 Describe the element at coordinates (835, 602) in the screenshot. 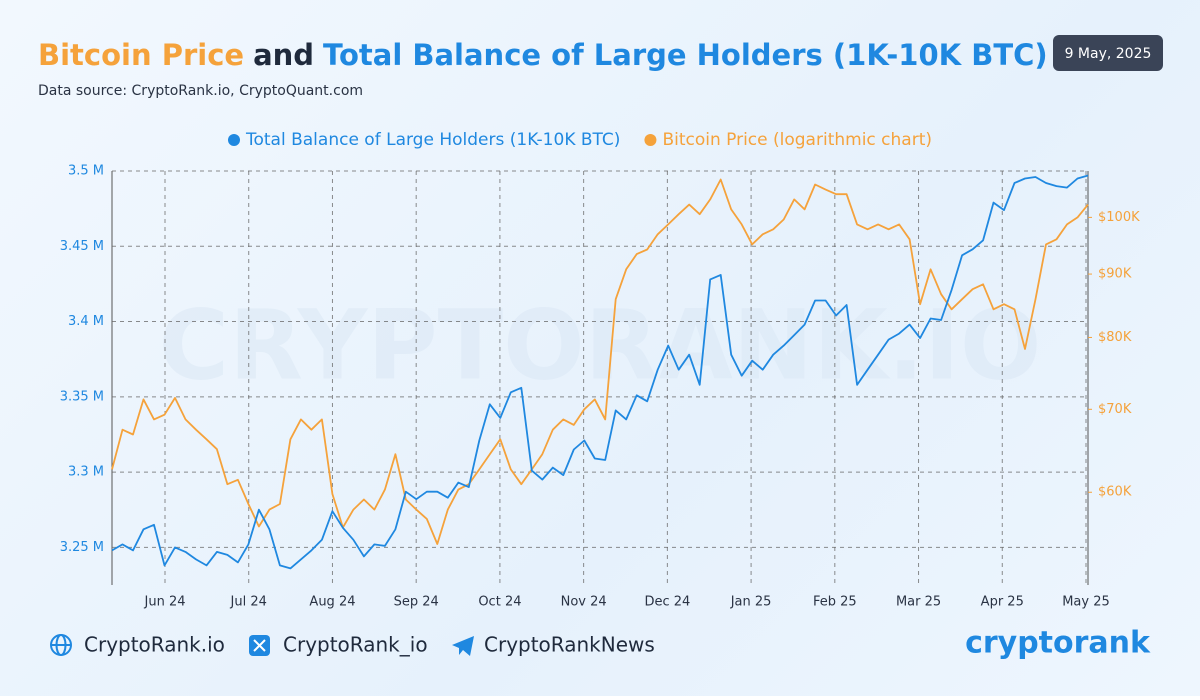

I see `x-tick-label: Feb 25` at that location.